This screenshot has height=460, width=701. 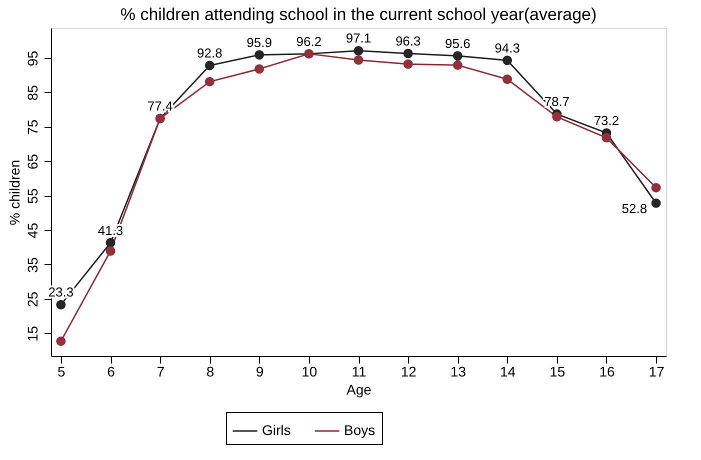 I want to click on y-tick-label: 95, so click(x=32, y=58).